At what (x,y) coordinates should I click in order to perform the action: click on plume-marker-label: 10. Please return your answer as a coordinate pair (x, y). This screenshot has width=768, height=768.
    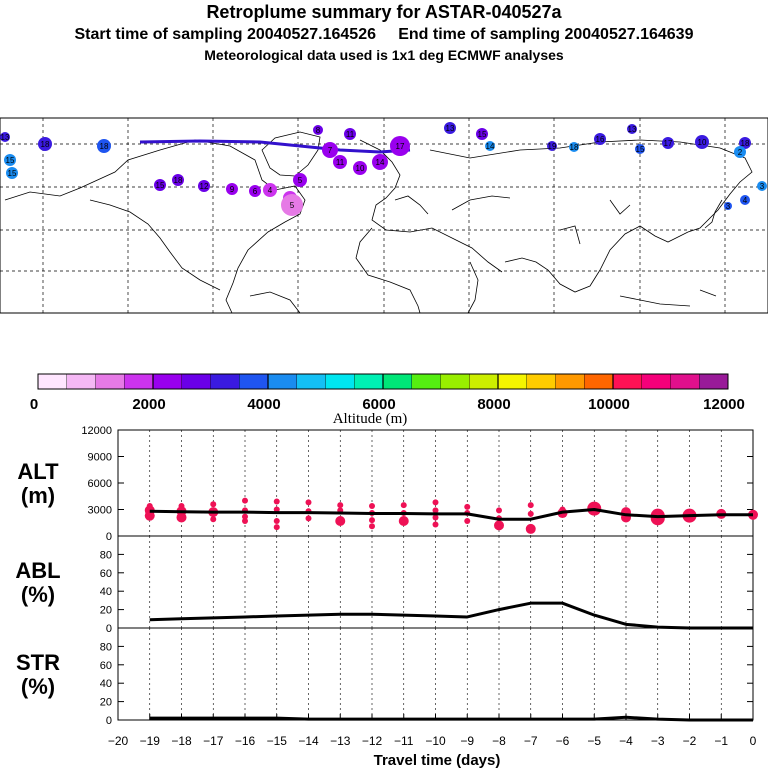
    Looking at the image, I should click on (702, 142).